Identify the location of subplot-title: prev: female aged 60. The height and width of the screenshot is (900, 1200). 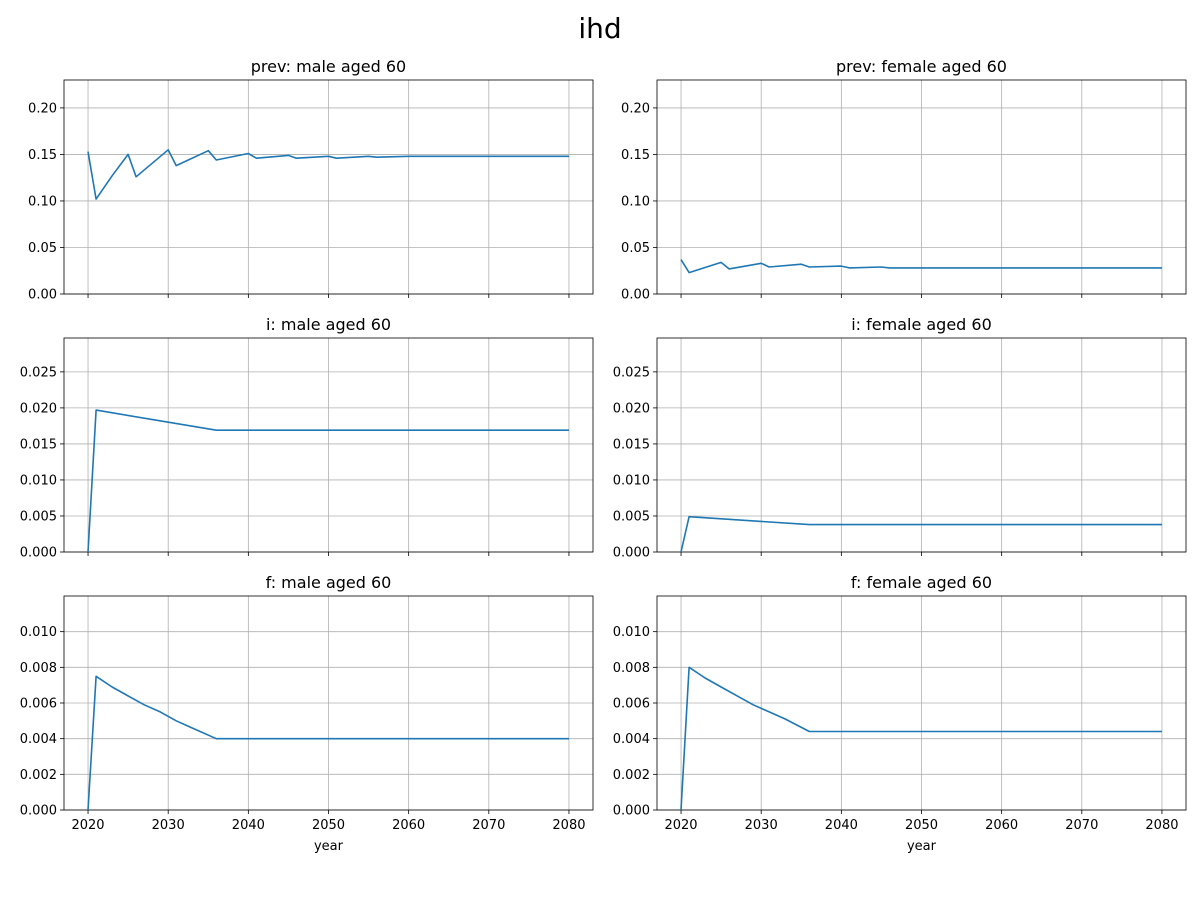
(921, 66).